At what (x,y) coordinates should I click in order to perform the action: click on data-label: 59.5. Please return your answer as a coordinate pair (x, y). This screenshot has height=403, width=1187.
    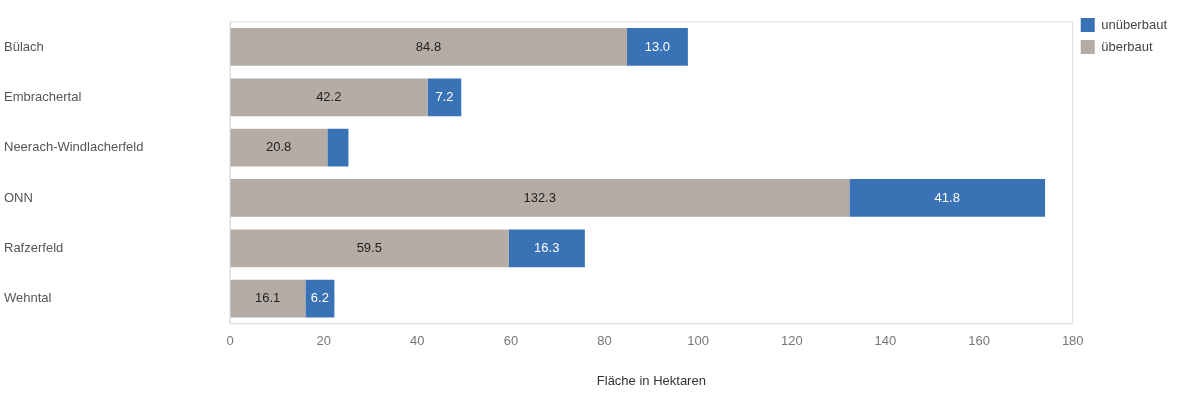
    Looking at the image, I should click on (369, 247).